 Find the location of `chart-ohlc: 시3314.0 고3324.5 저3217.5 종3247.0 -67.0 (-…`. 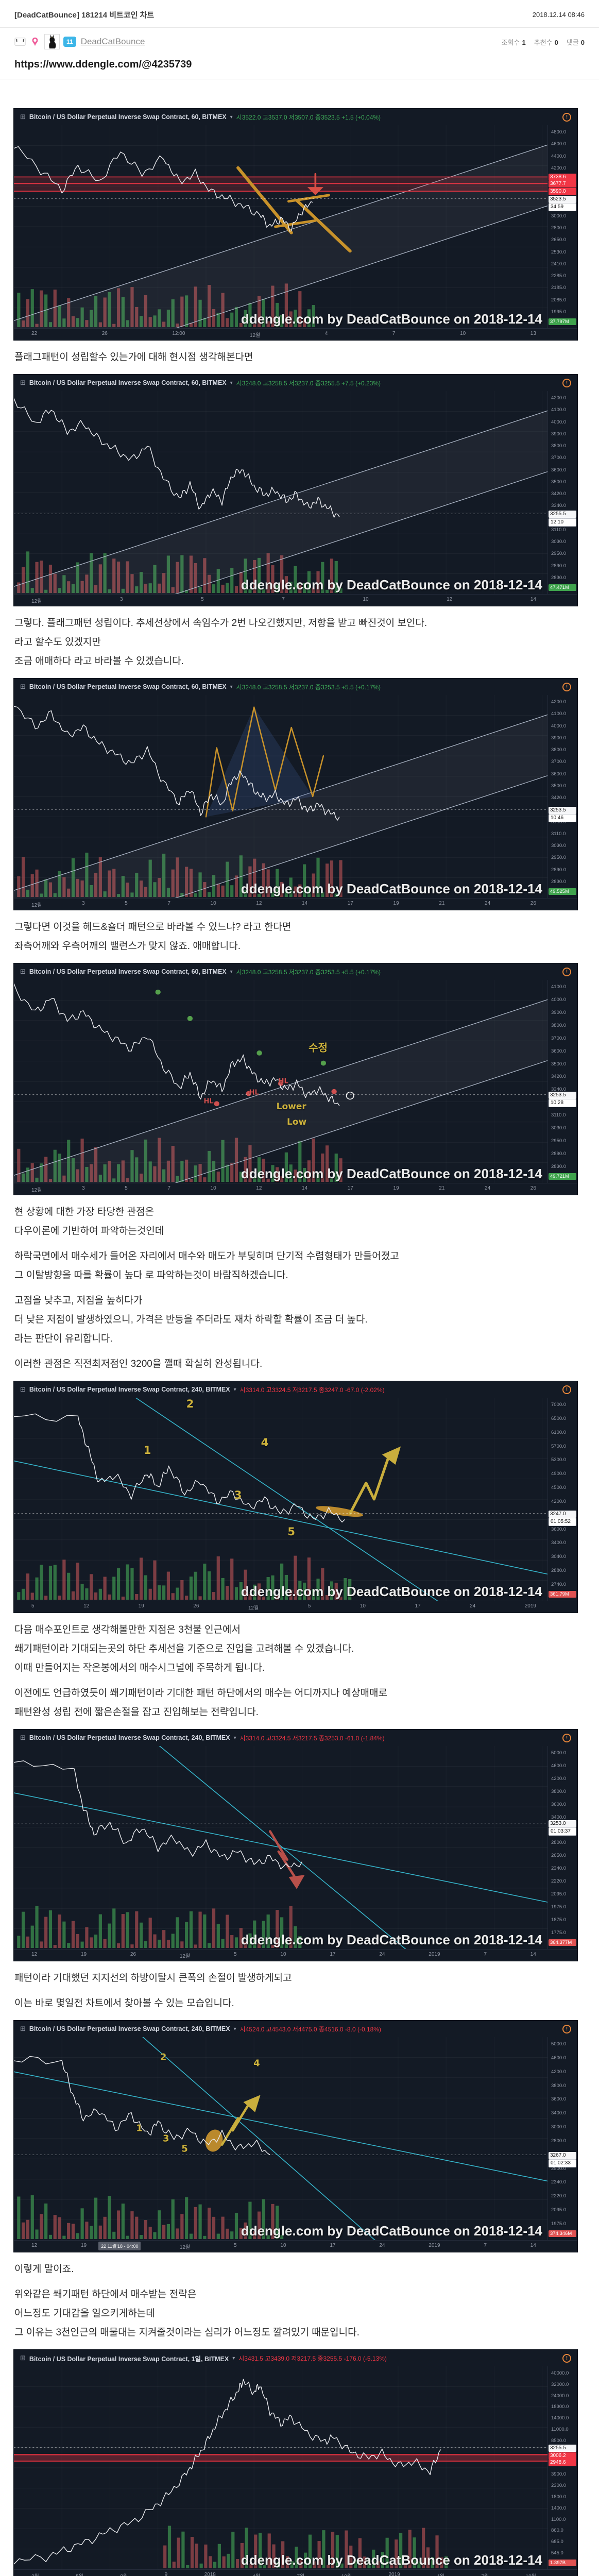

chart-ohlc: 시3314.0 고3324.5 저3217.5 종3247.0 -67.0 (-… is located at coordinates (312, 1390).